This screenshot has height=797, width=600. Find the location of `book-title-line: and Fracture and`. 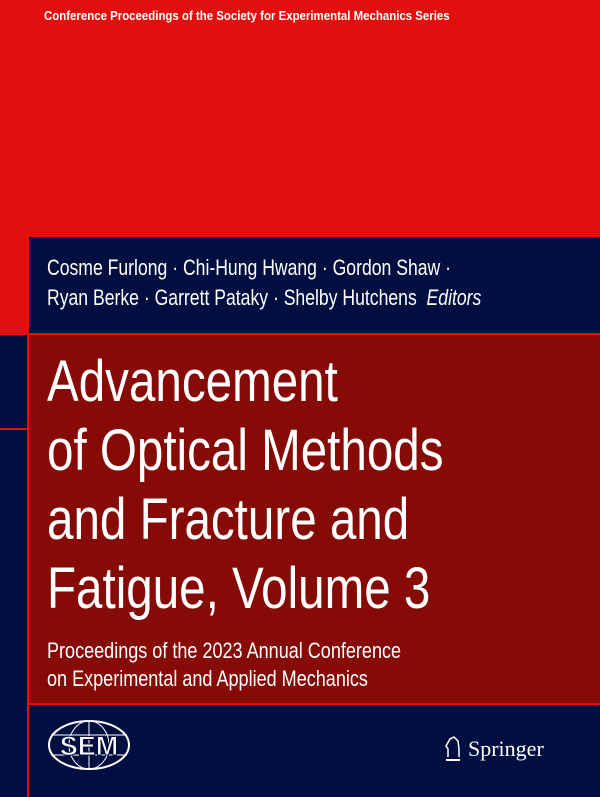

book-title-line: and Fracture and is located at coordinates (228, 519).